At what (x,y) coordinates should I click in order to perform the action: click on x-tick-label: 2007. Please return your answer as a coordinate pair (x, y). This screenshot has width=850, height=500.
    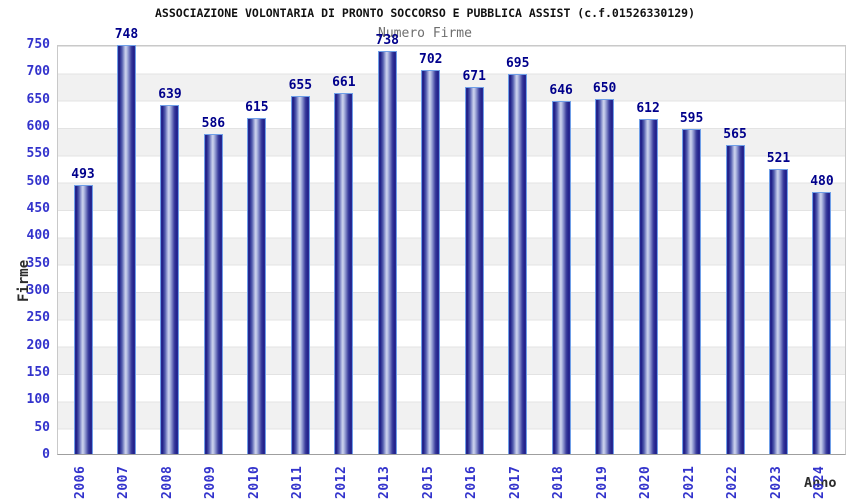
    Looking at the image, I should click on (124, 482).